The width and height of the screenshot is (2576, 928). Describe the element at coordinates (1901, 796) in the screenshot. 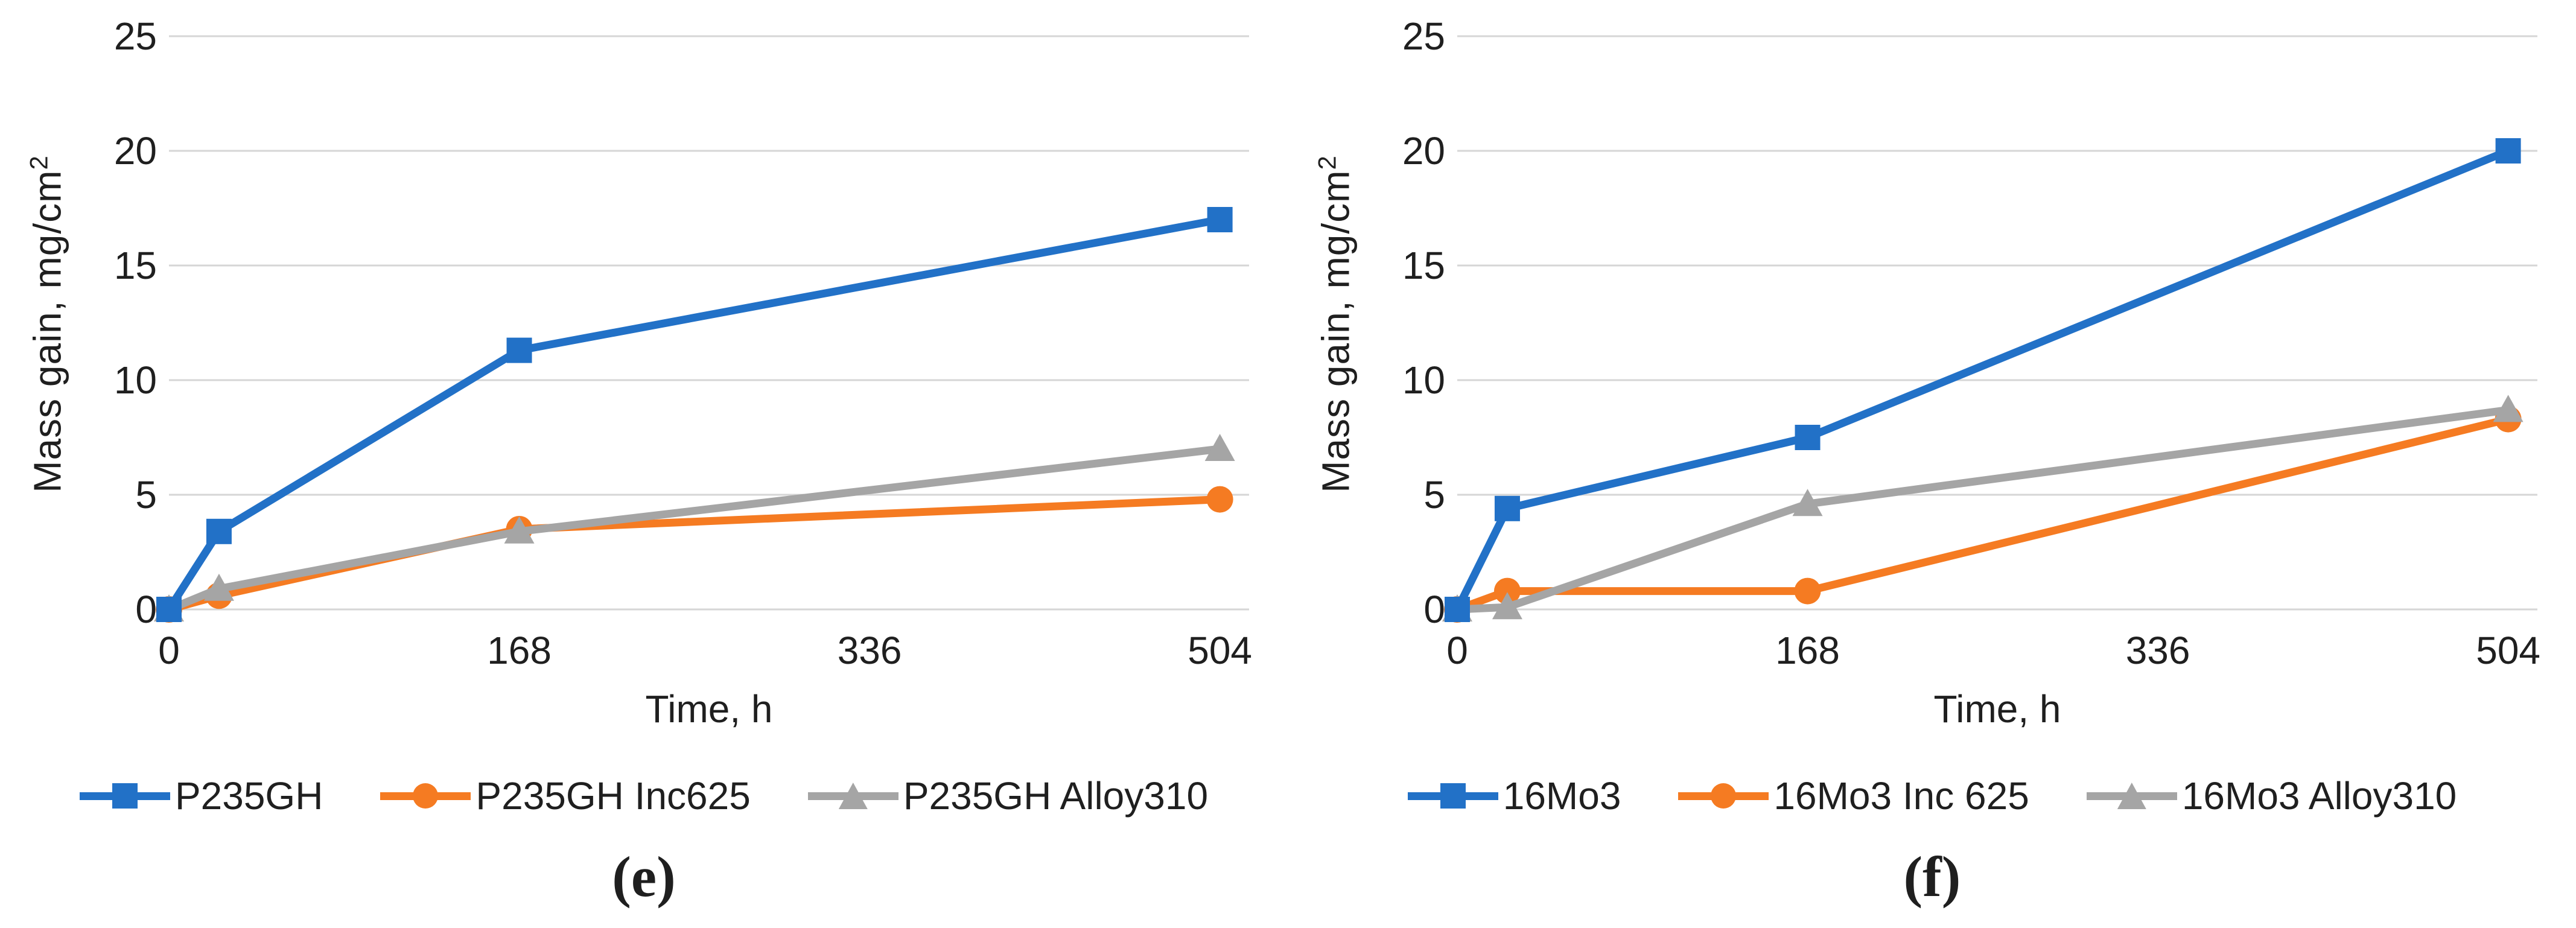

I see `legend-label: 16Mo3 Inc 625` at that location.